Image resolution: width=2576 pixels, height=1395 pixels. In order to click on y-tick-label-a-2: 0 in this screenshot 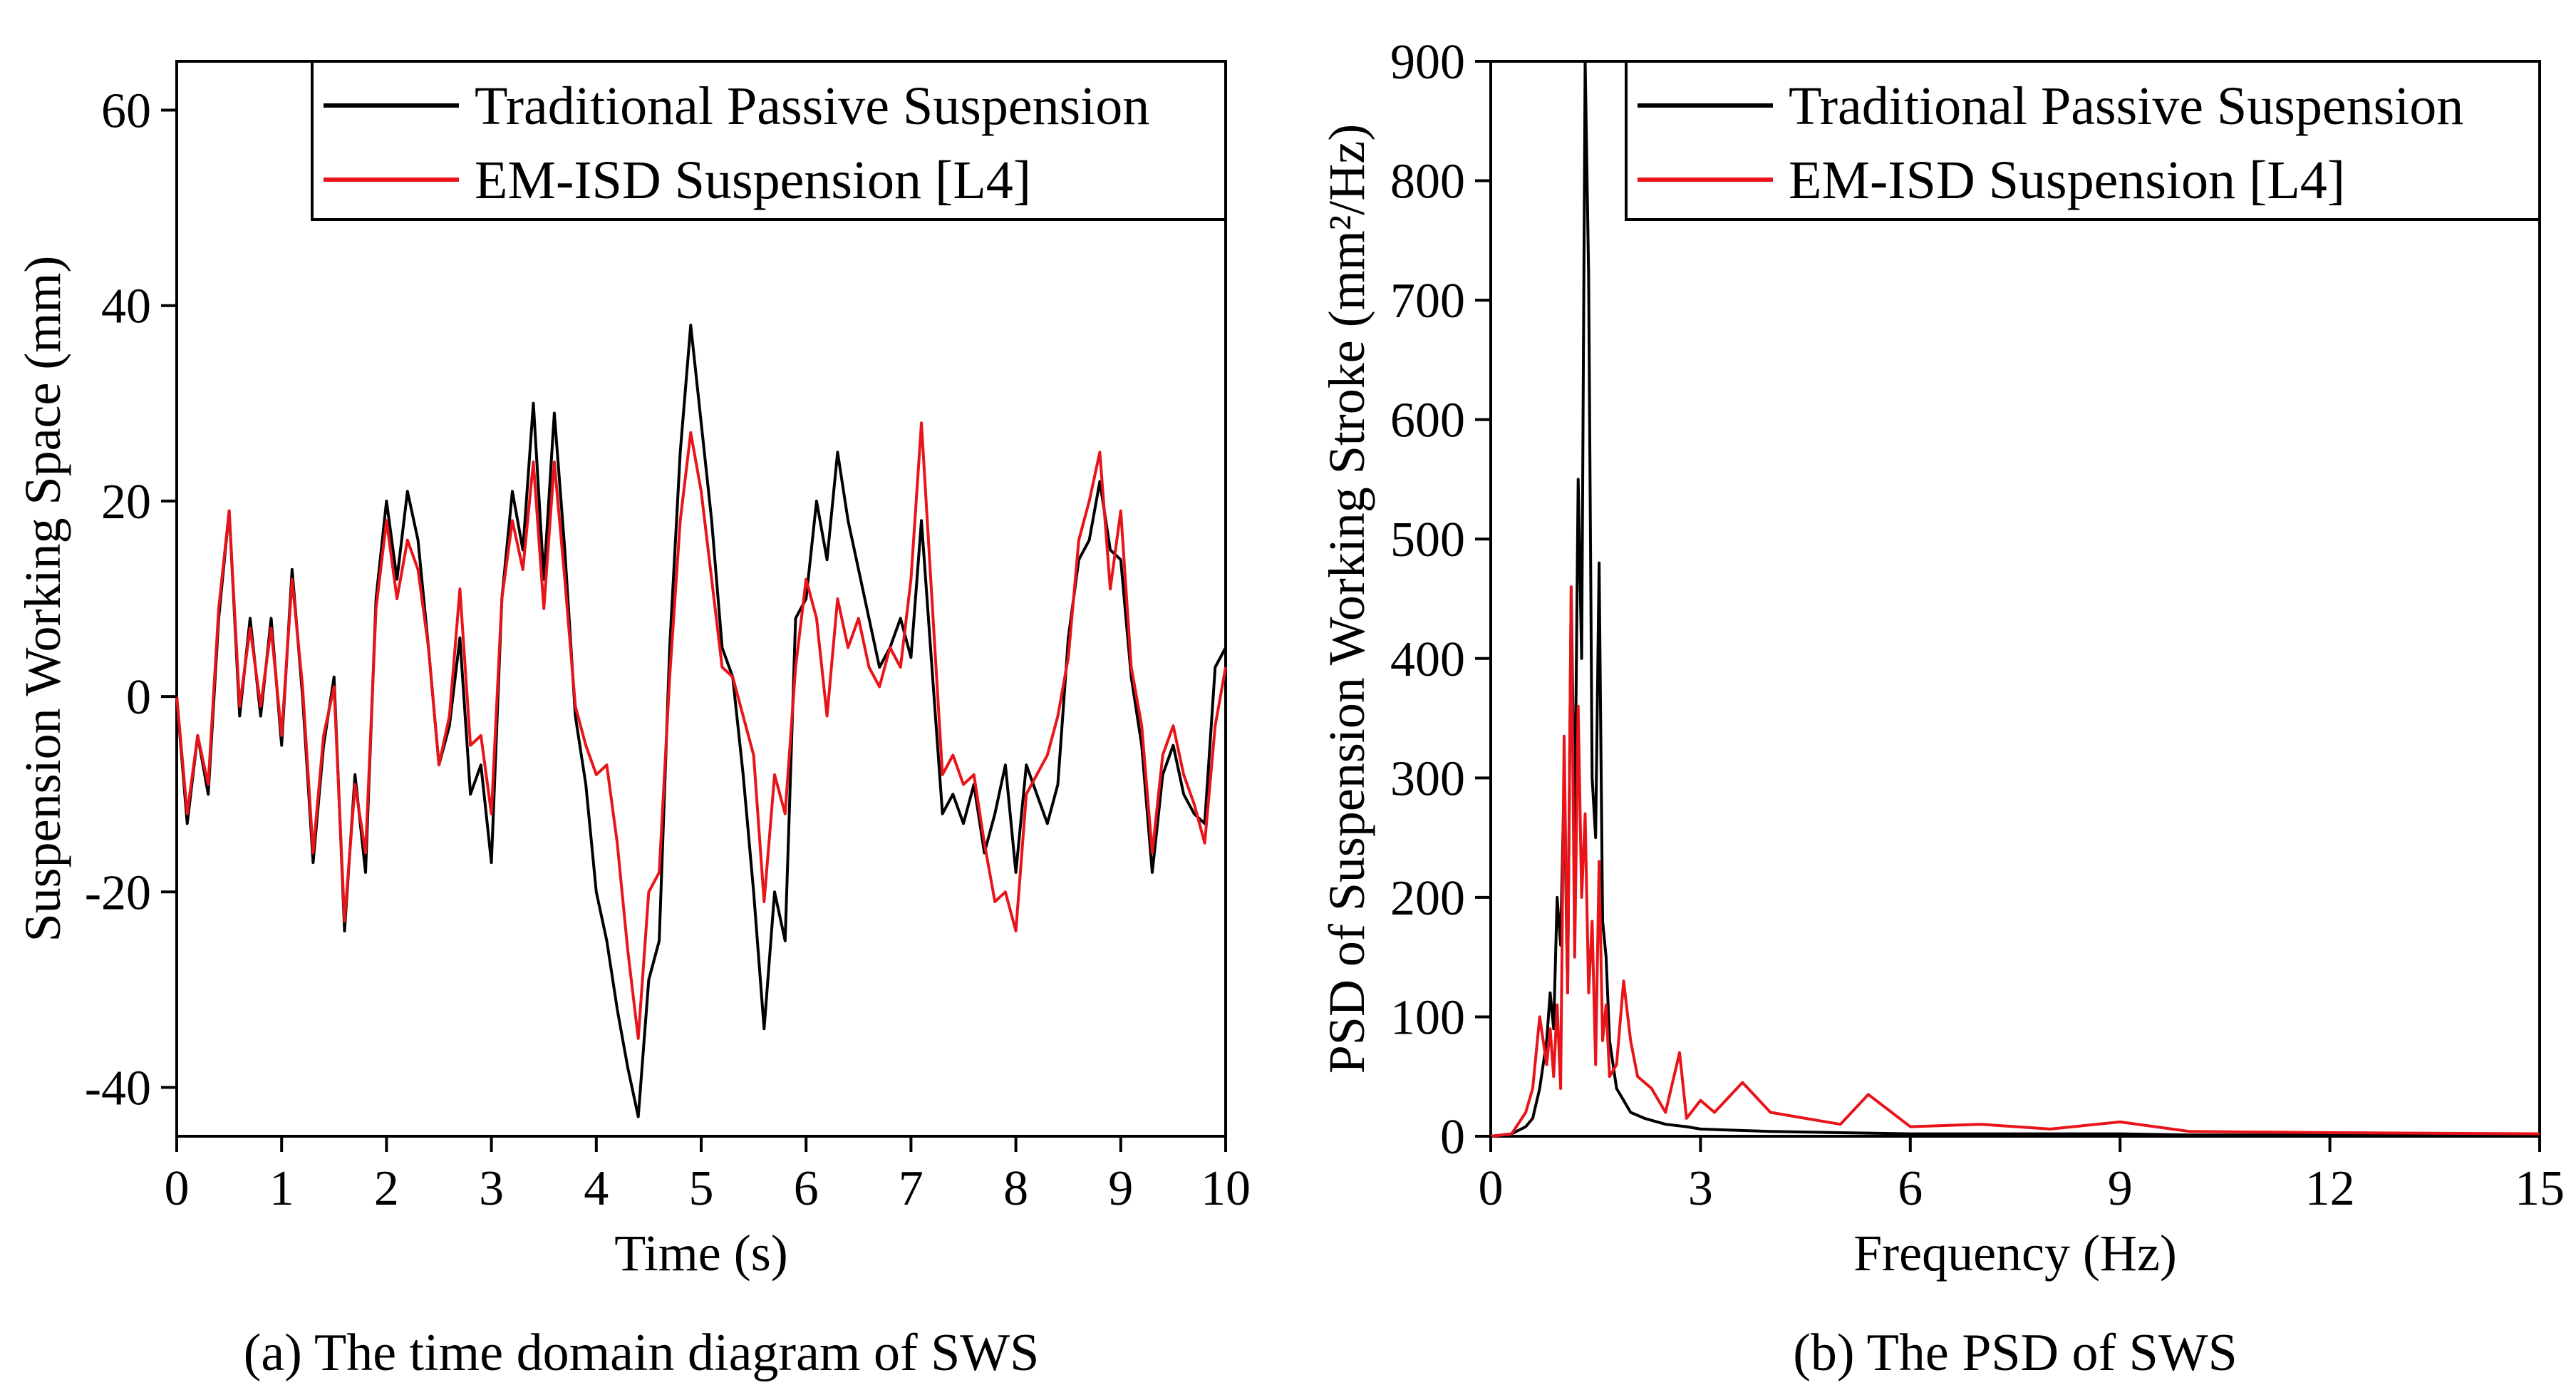, I will do `click(139, 697)`.